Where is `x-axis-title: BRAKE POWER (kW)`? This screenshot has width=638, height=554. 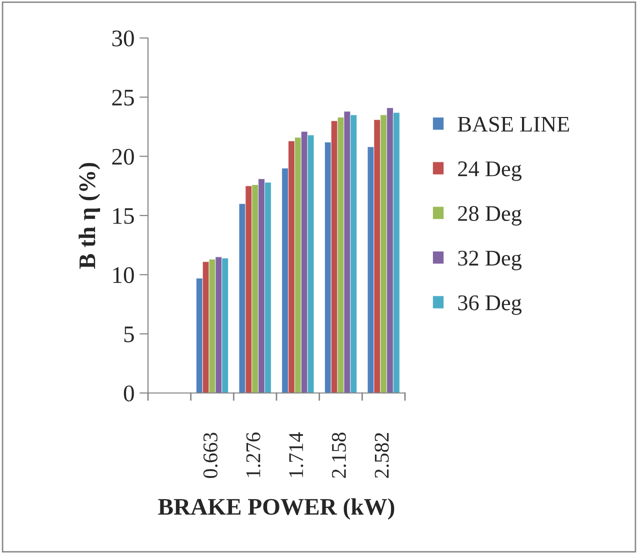
x-axis-title: BRAKE POWER (kW) is located at coordinates (276, 509).